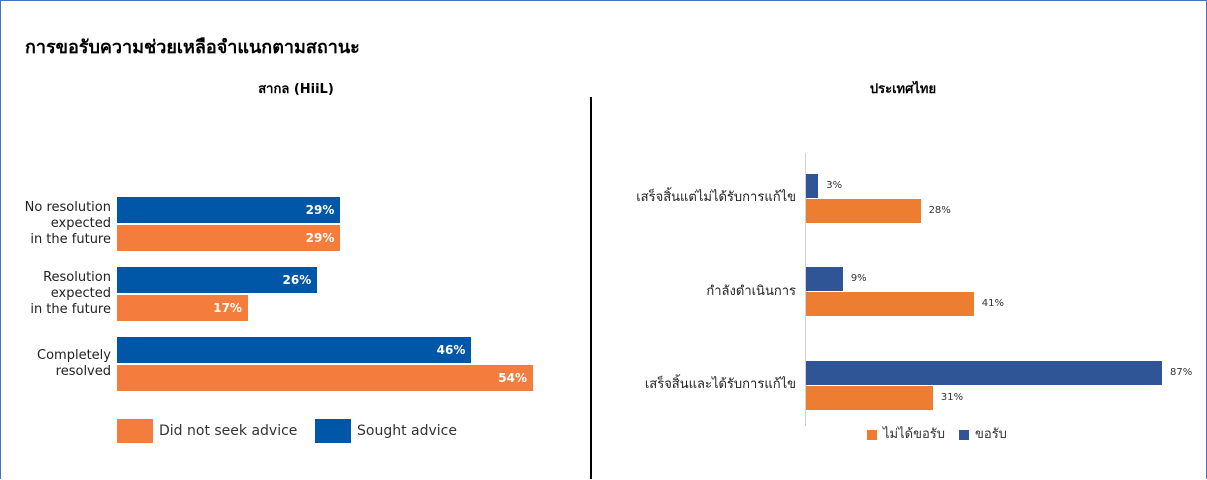 The width and height of the screenshot is (1207, 480). Describe the element at coordinates (914, 434) in the screenshot. I see `legend-label: ไม่ได้ขอรับ` at that location.